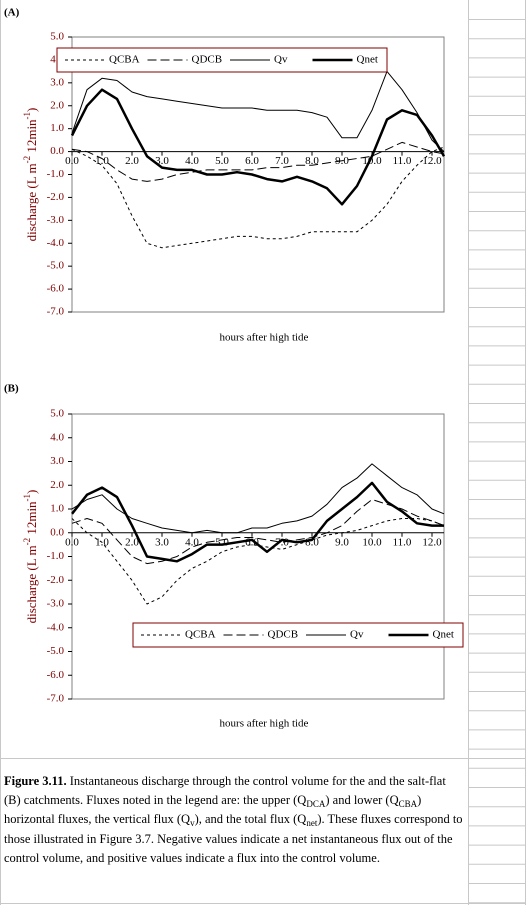  I want to click on caption-sub: DCA, so click(316, 804).